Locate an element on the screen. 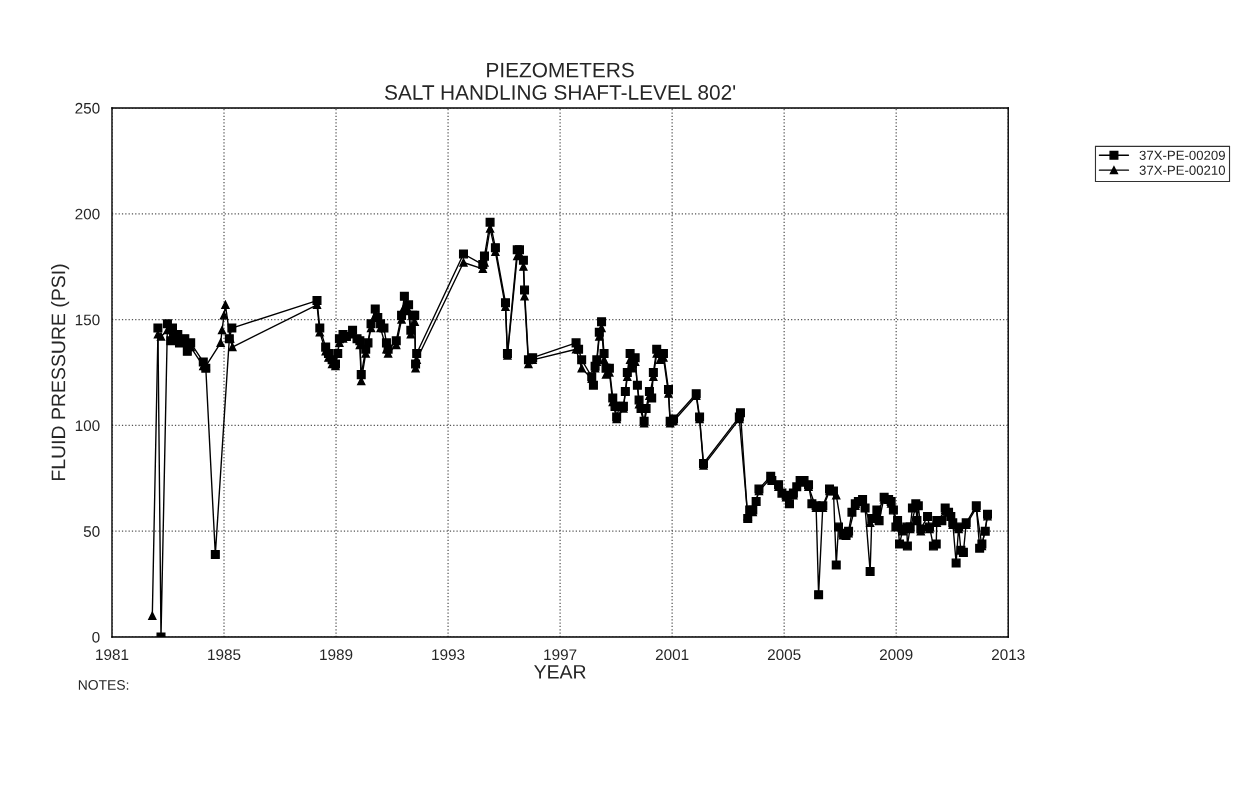  text: NOTES: is located at coordinates (103, 685).